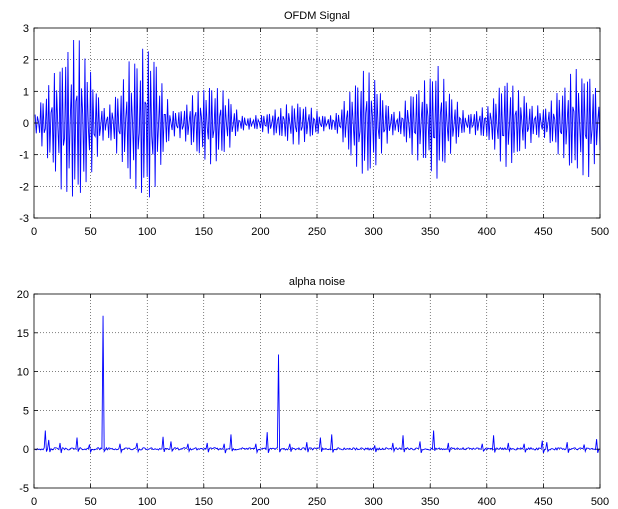 The width and height of the screenshot is (618, 509). What do you see at coordinates (23, 295) in the screenshot?
I see `y-tick-label: 20` at bounding box center [23, 295].